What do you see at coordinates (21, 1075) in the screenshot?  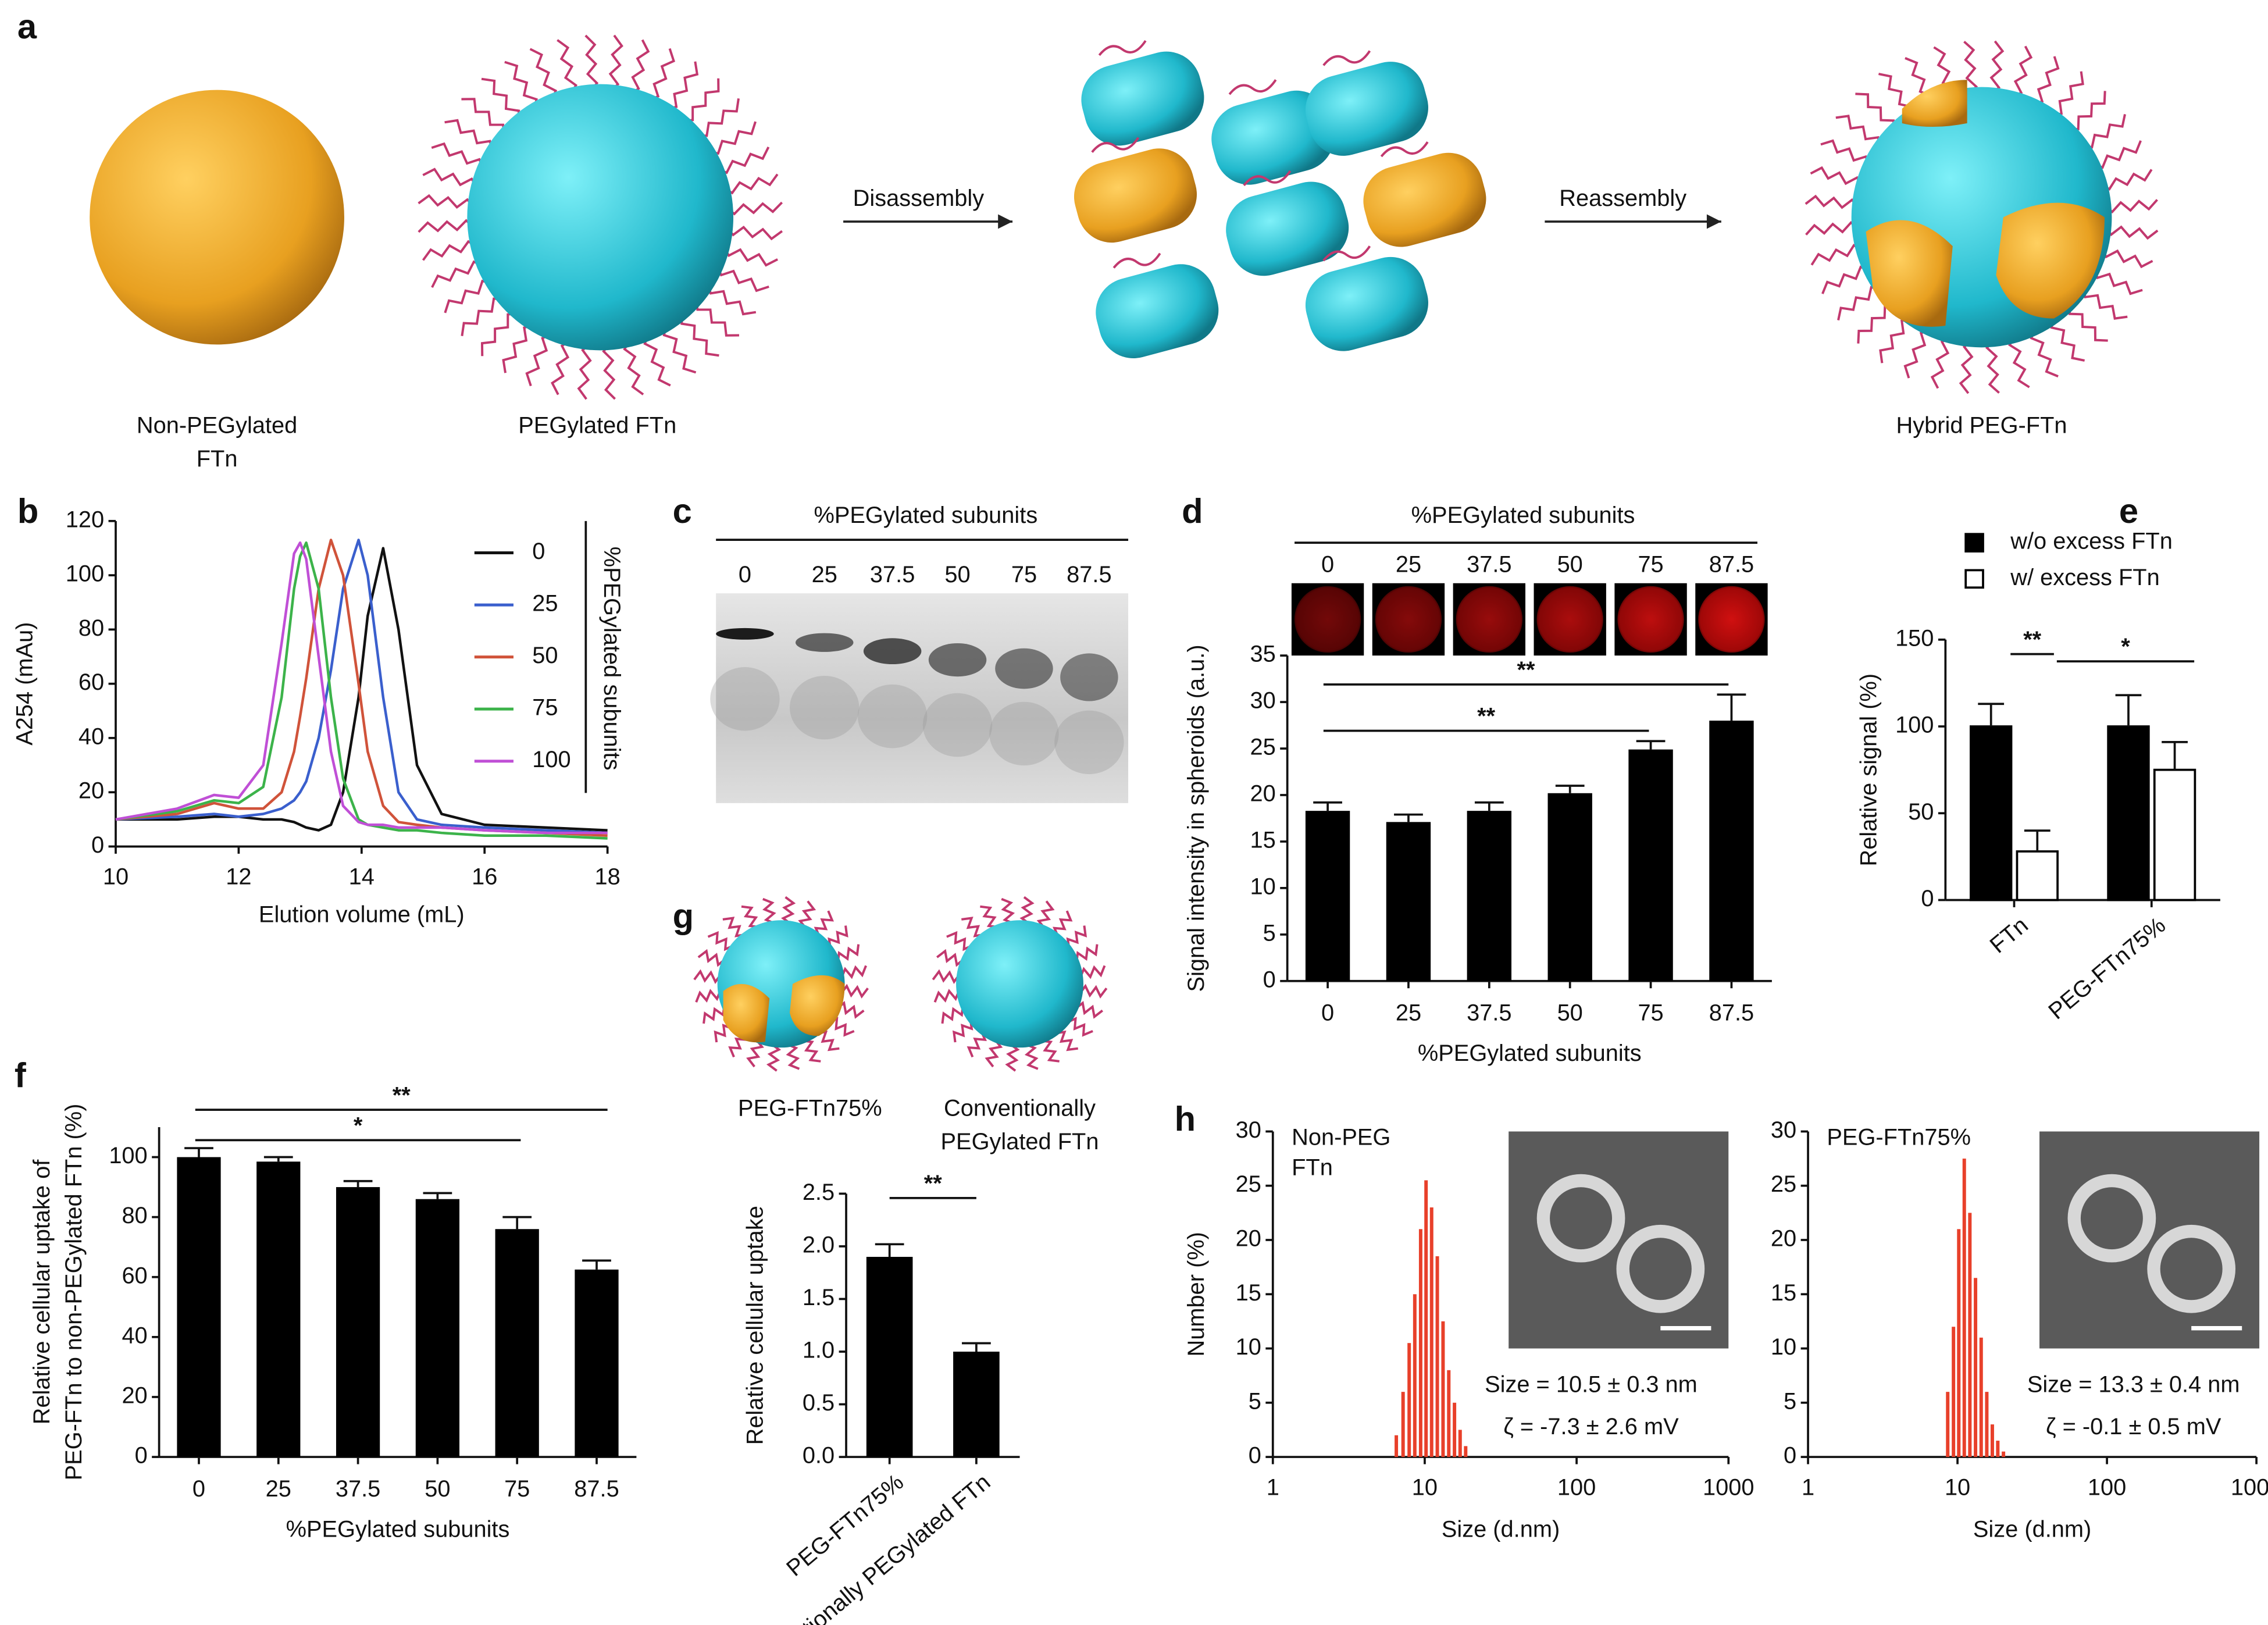 I see `panel-letter: f` at bounding box center [21, 1075].